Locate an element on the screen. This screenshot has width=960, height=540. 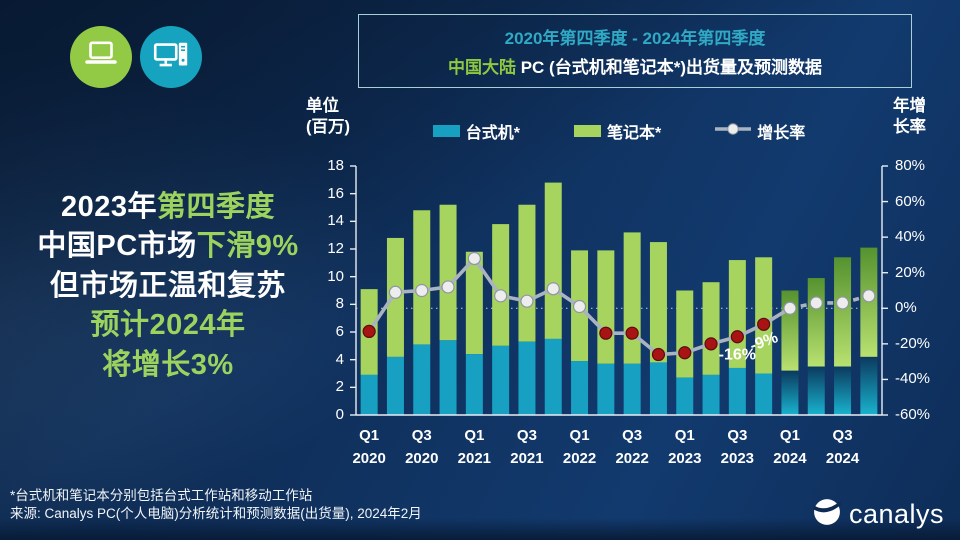
legend-desktop-label: 台式机* is located at coordinates (492, 133).